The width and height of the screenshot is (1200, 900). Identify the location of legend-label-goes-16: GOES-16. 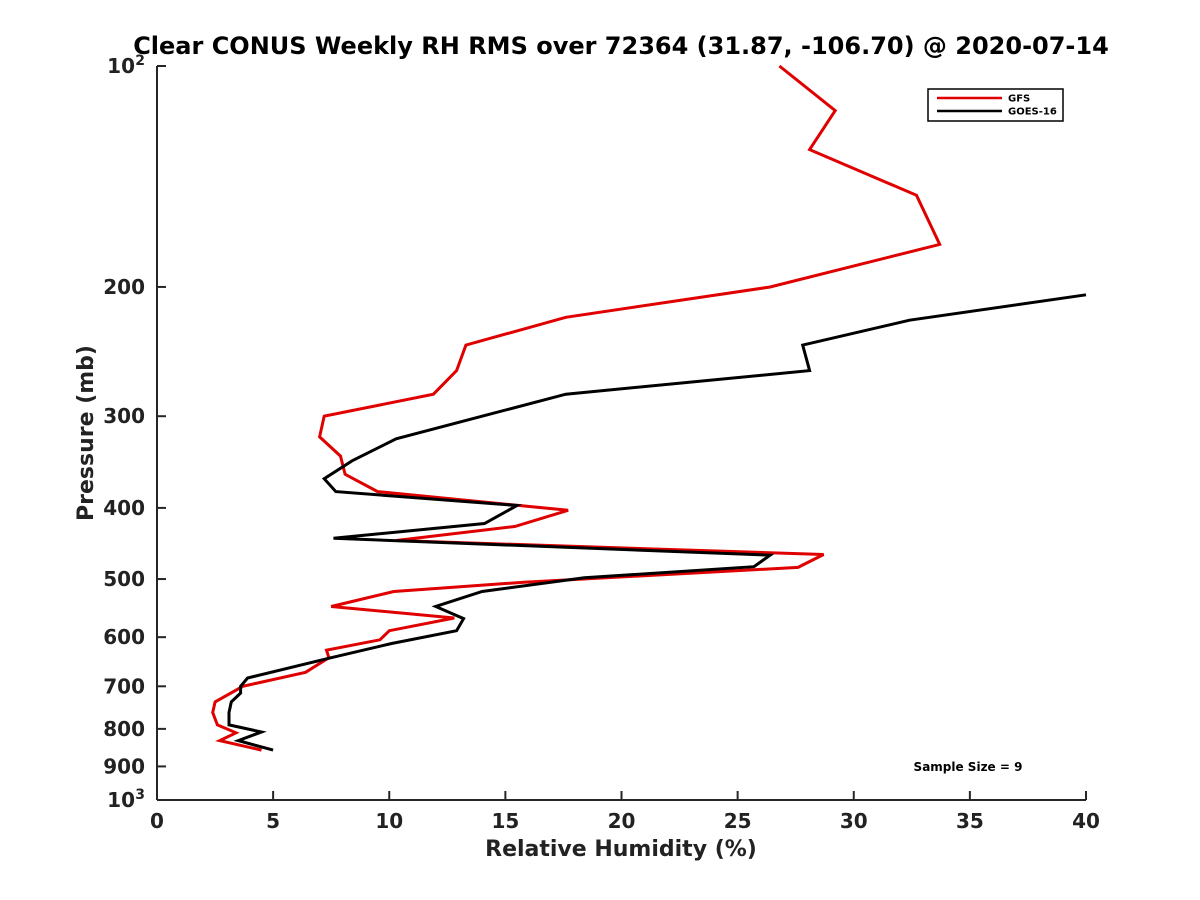
(1032, 112).